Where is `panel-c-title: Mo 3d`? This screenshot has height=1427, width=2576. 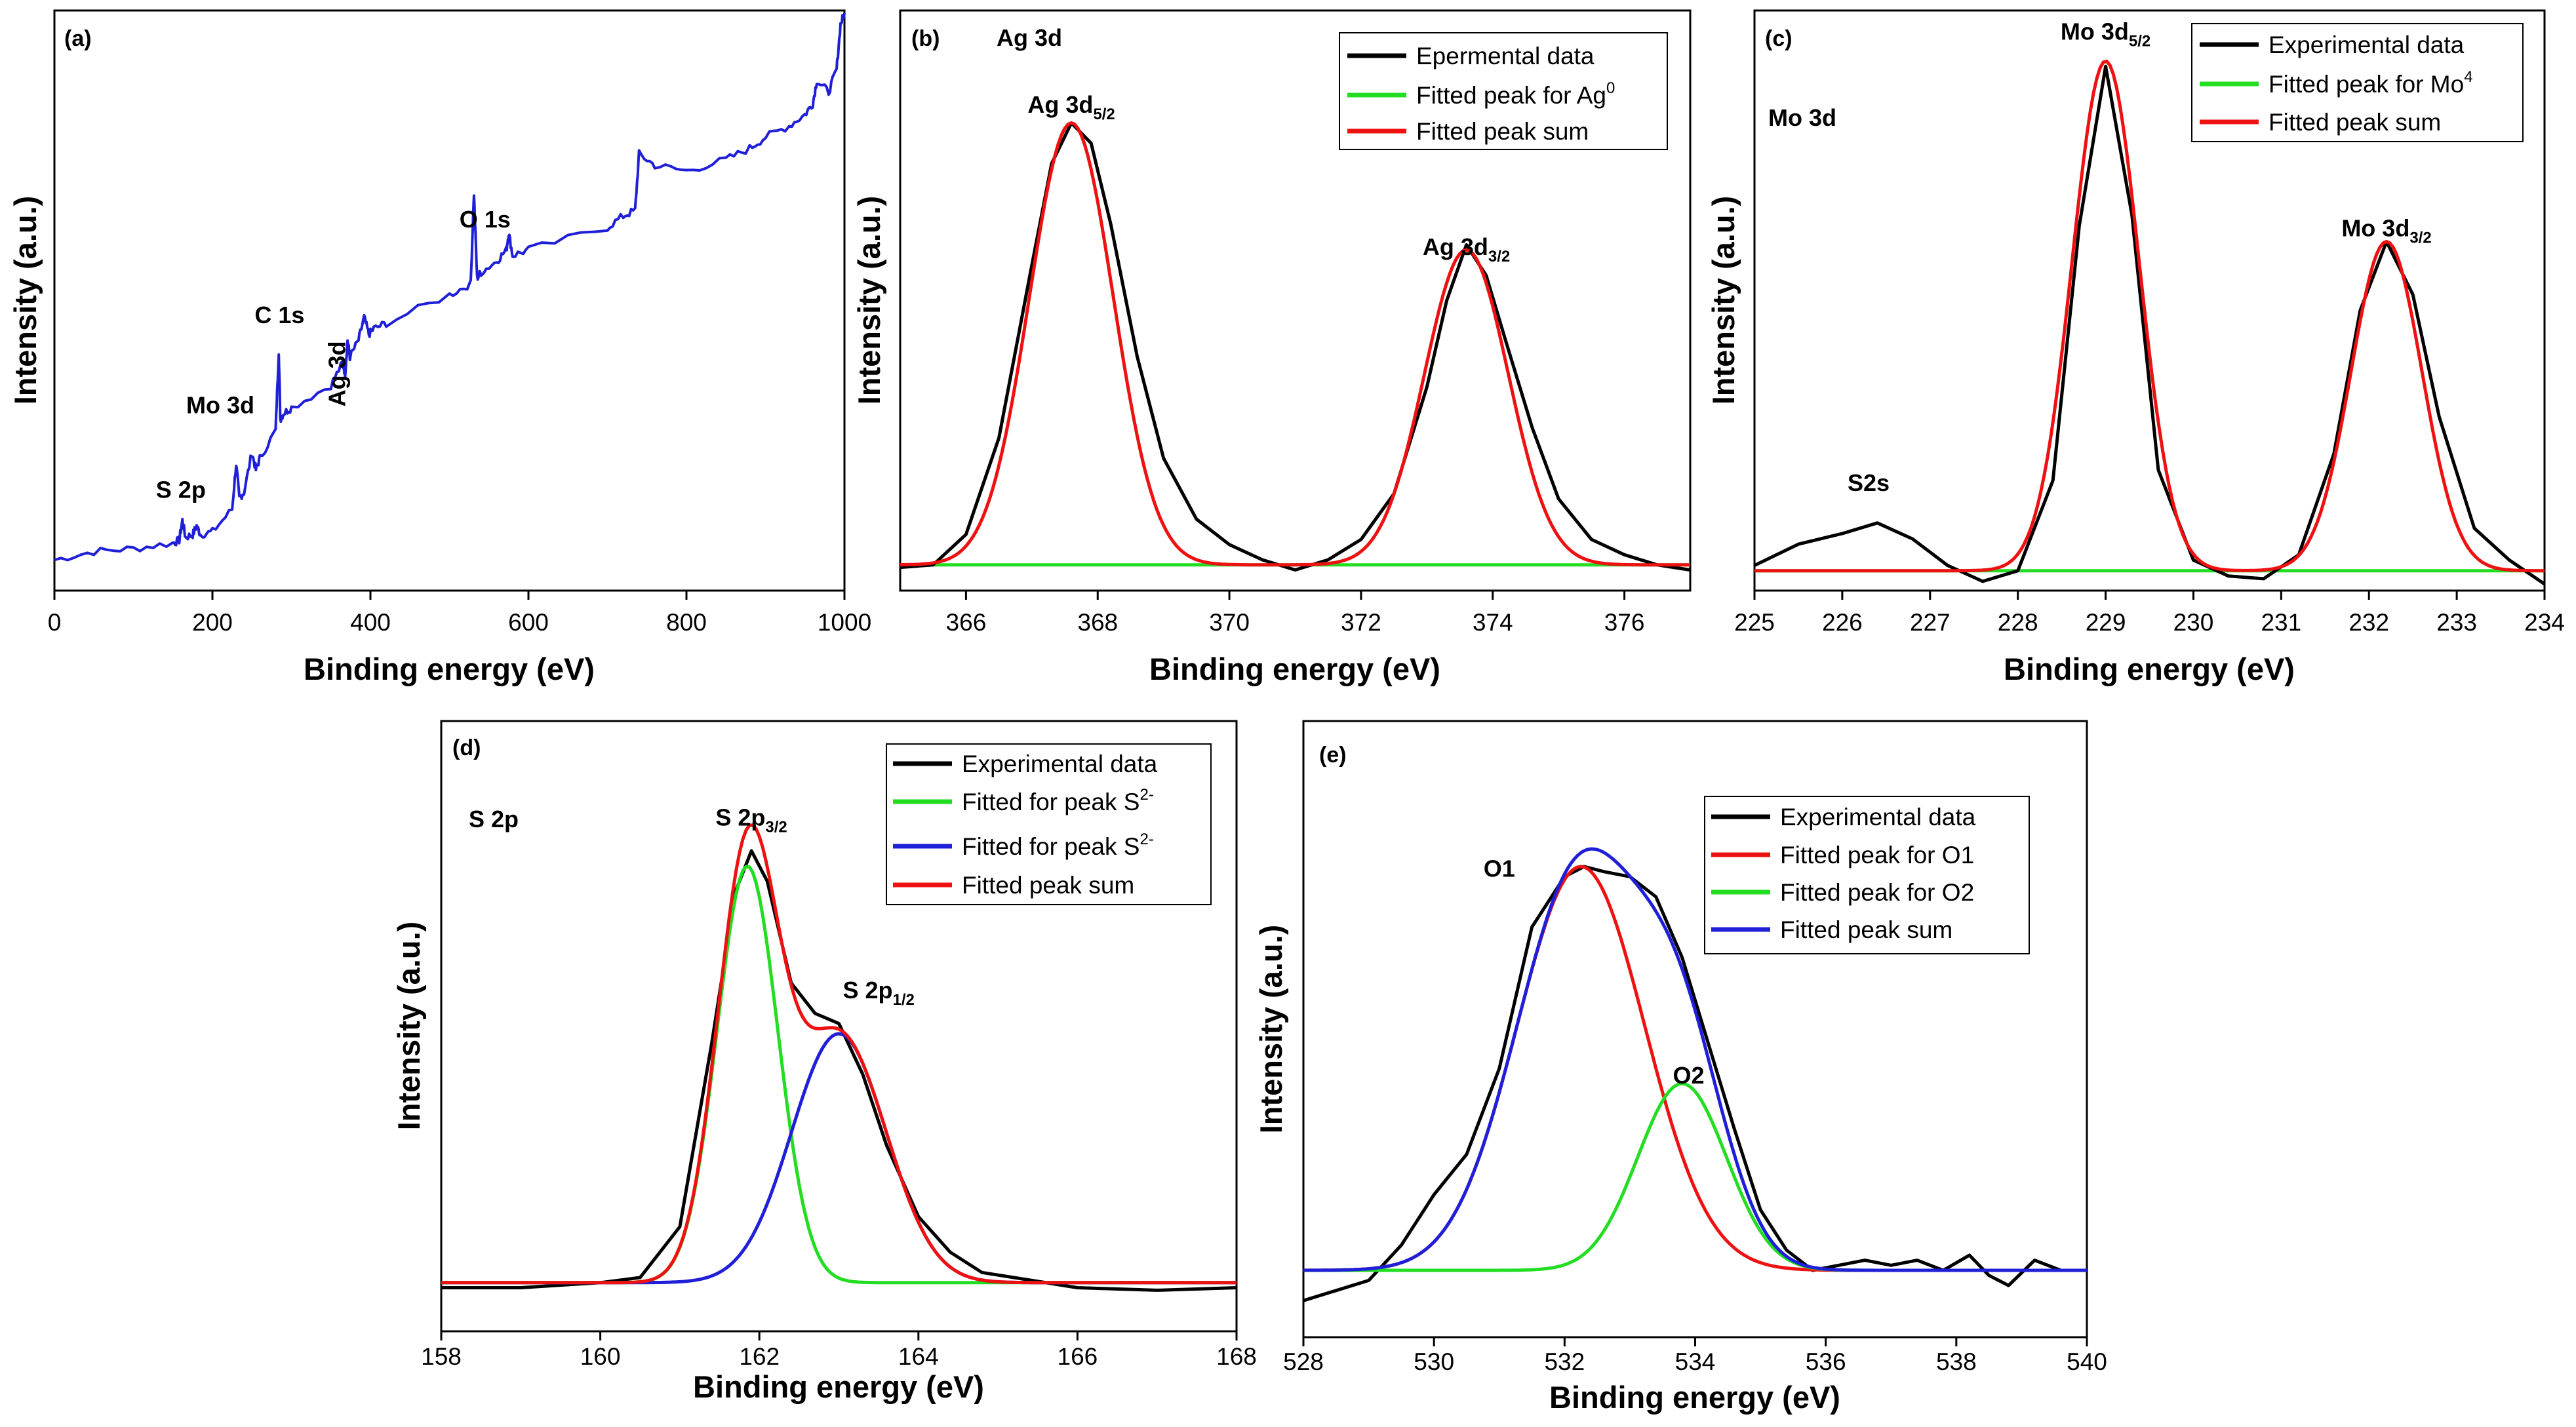
panel-c-title: Mo 3d is located at coordinates (1802, 117).